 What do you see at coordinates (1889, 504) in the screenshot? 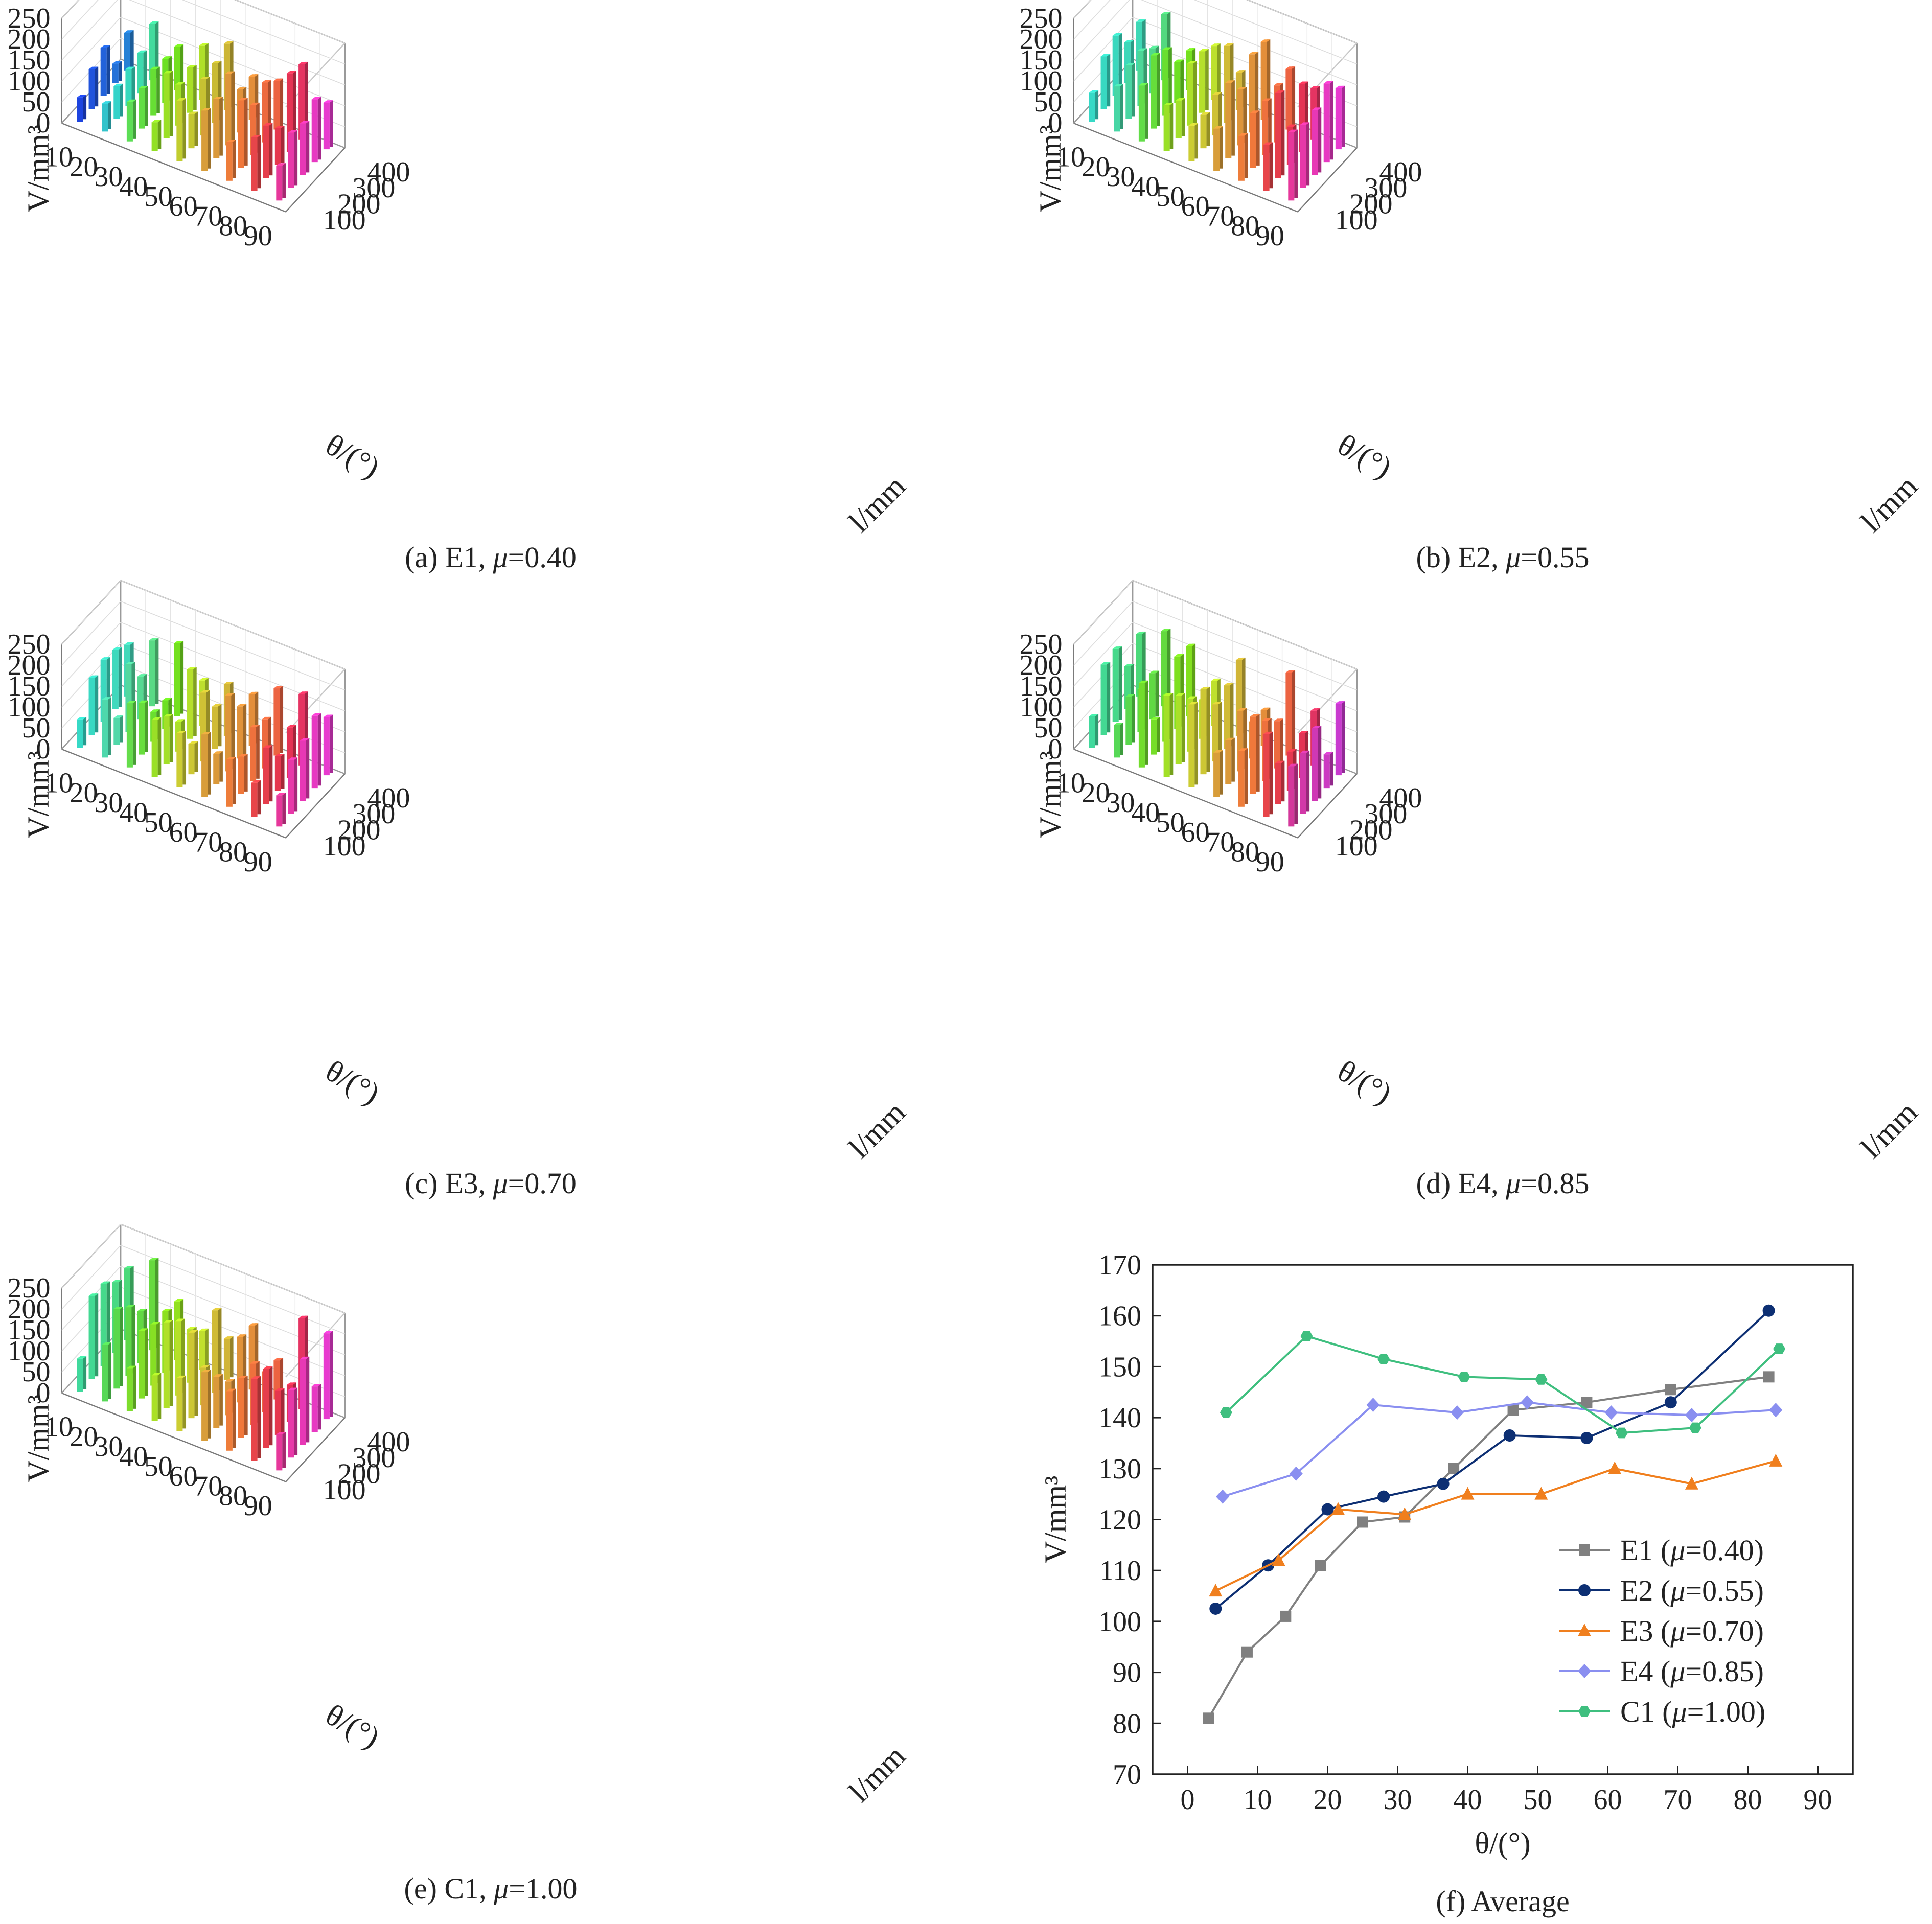
I see `l-axis-label: l/mm` at bounding box center [1889, 504].